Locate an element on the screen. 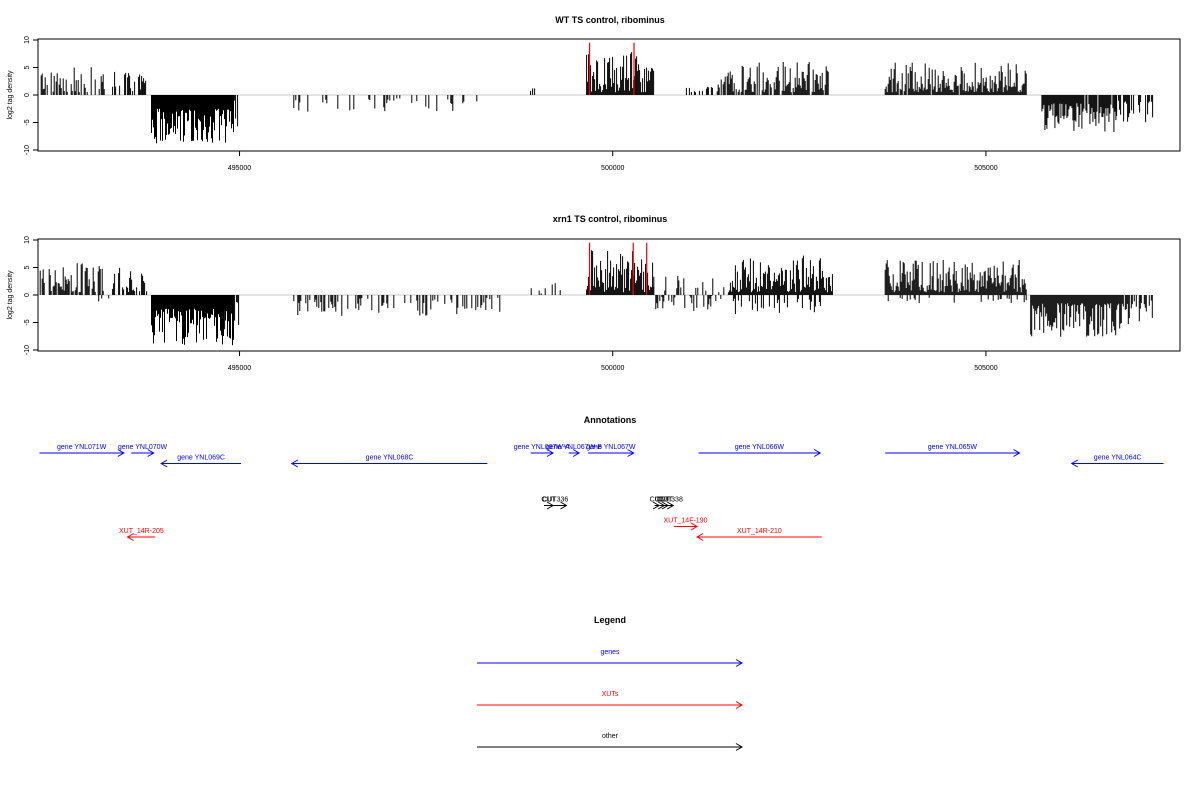  feature-label: gene YNL067W-A is located at coordinates (542, 447).